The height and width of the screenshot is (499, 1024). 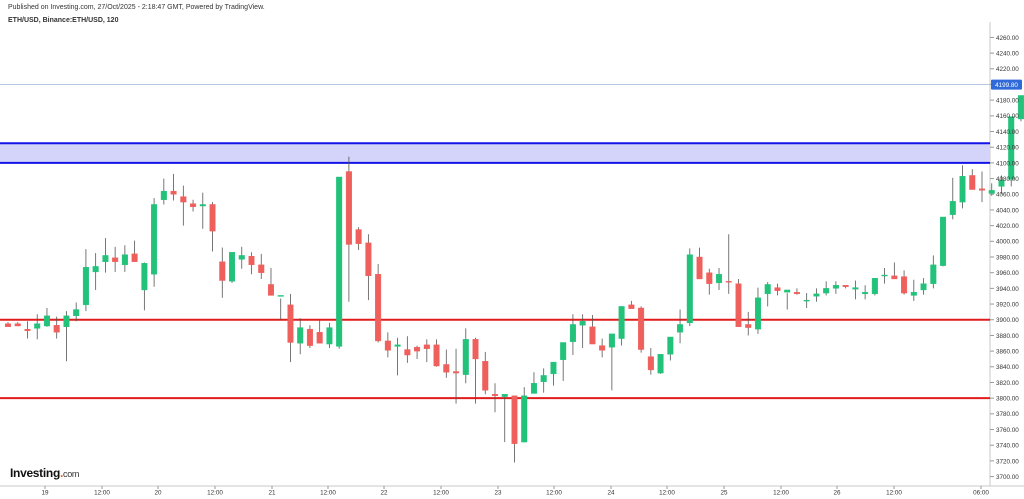 I want to click on y-tick-label: 4240.00, so click(x=1007, y=53).